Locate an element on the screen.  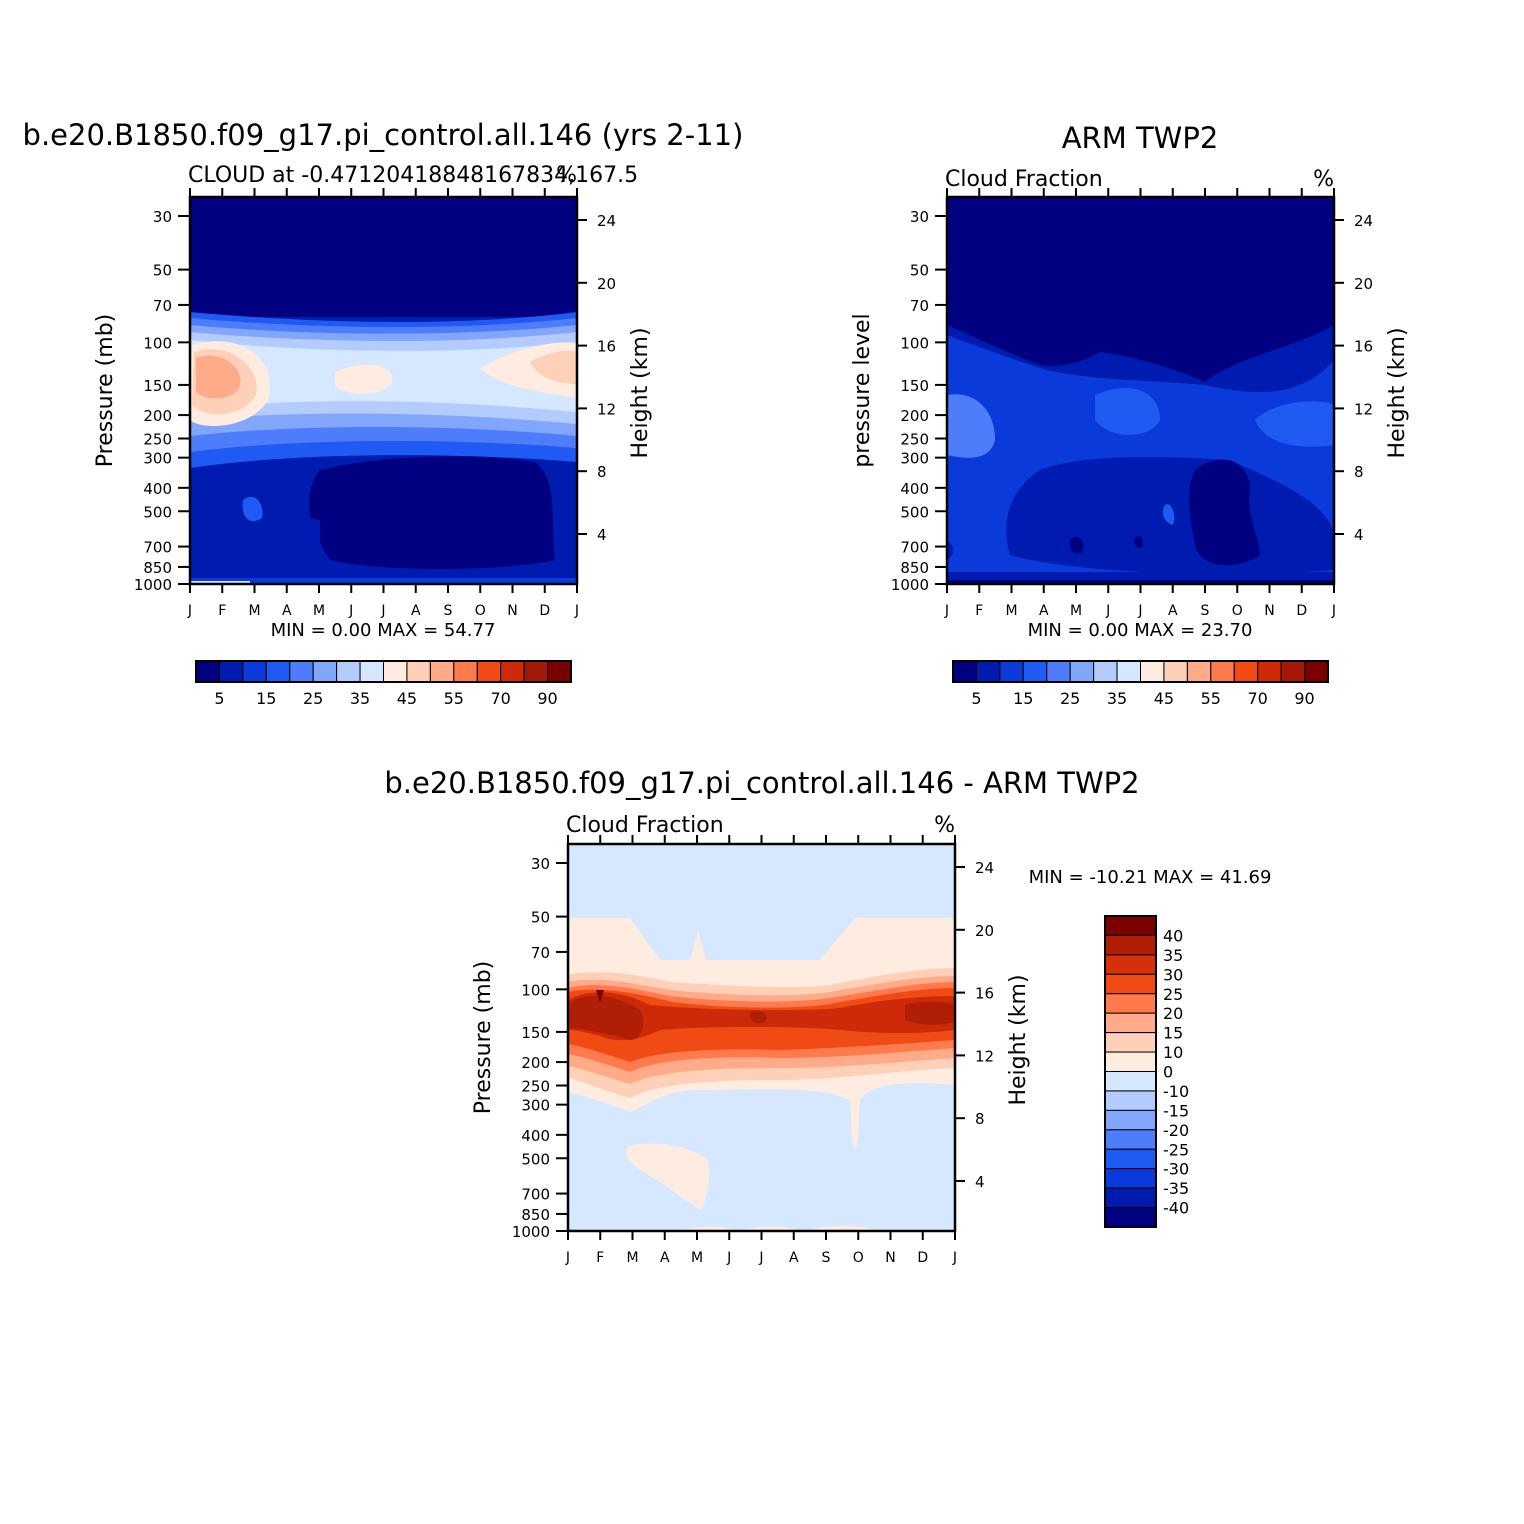
colorbar-label: -20 is located at coordinates (1176, 1130).